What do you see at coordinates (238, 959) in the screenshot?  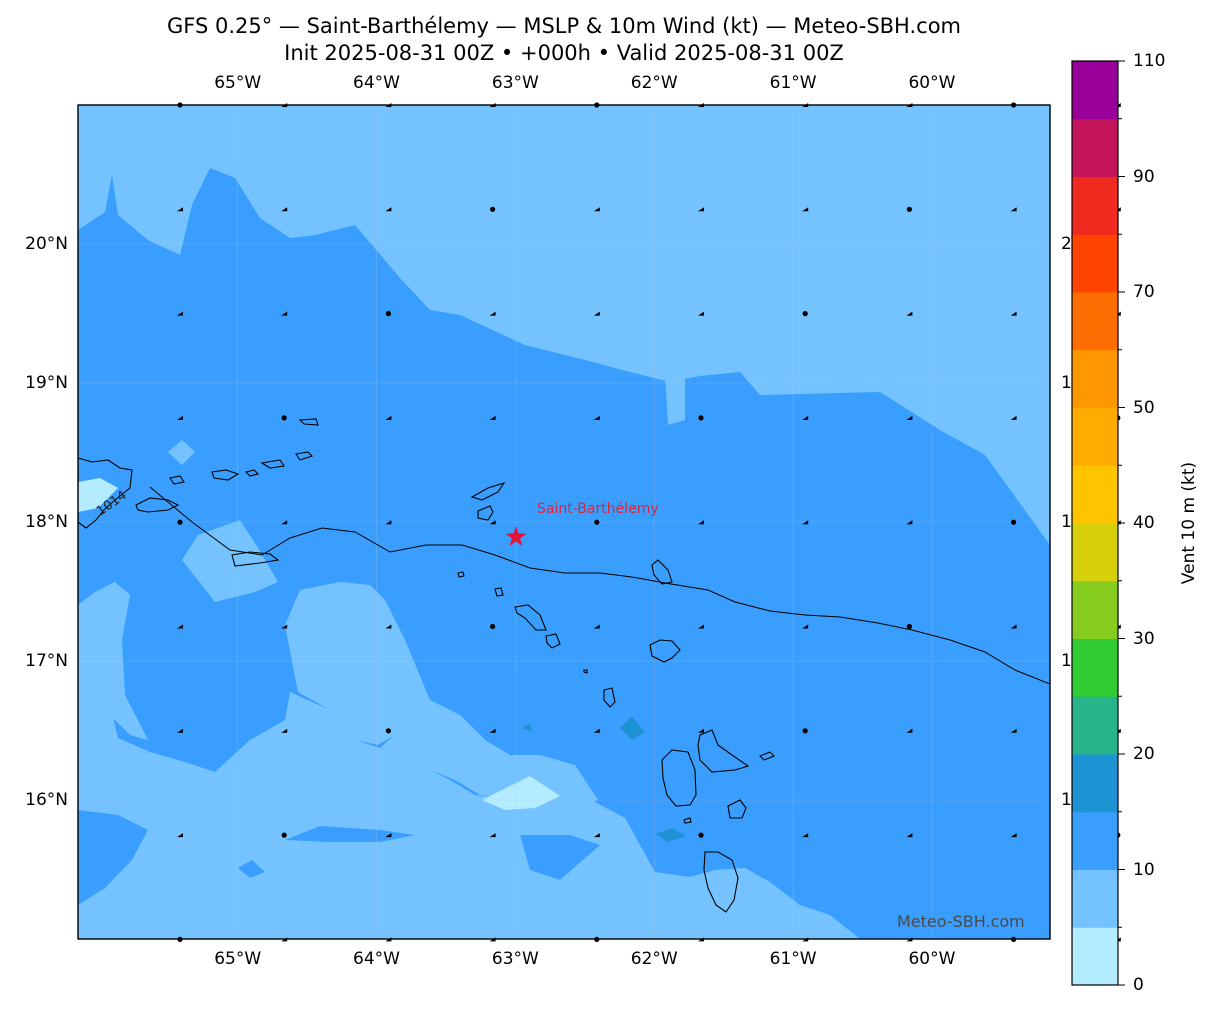 I see `lon-tick-label: 65°W` at bounding box center [238, 959].